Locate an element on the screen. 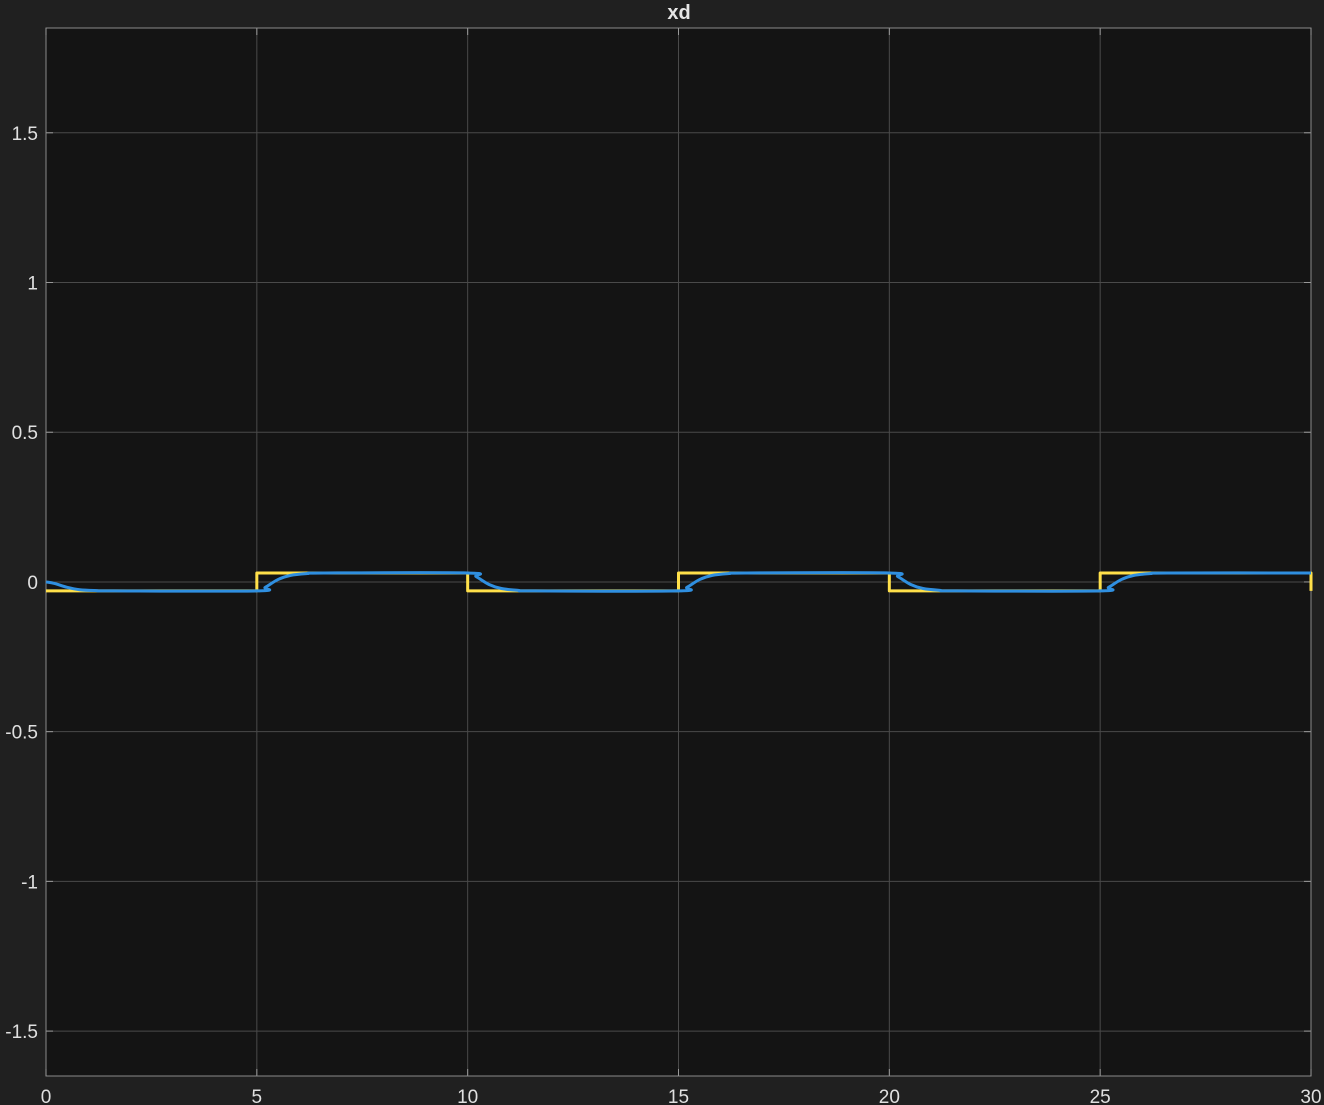  y-tick-label: 0.5 is located at coordinates (25, 433).